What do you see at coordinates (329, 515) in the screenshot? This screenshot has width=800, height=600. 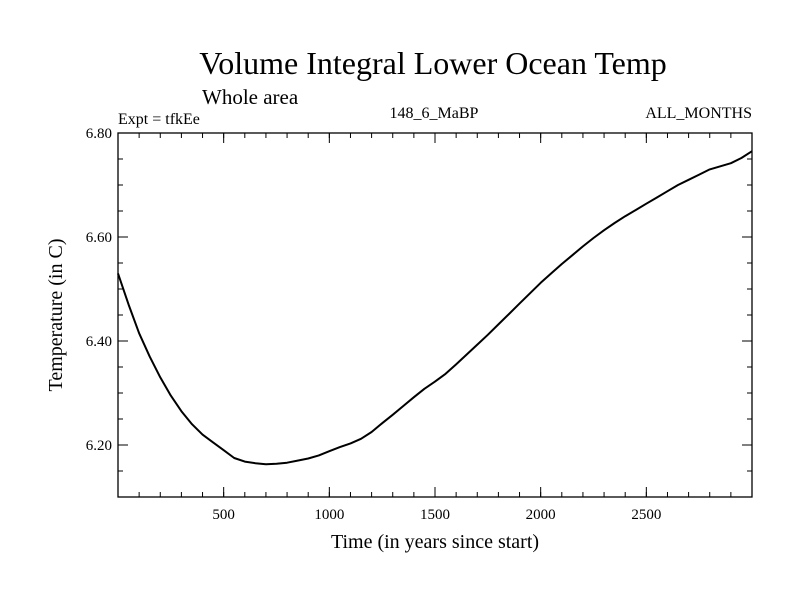 I see `x-tick-label: 1000` at bounding box center [329, 515].